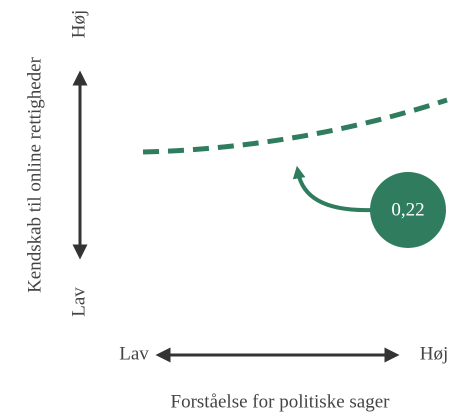 The height and width of the screenshot is (418, 459). I want to click on x-high-label: Høj, so click(434, 353).